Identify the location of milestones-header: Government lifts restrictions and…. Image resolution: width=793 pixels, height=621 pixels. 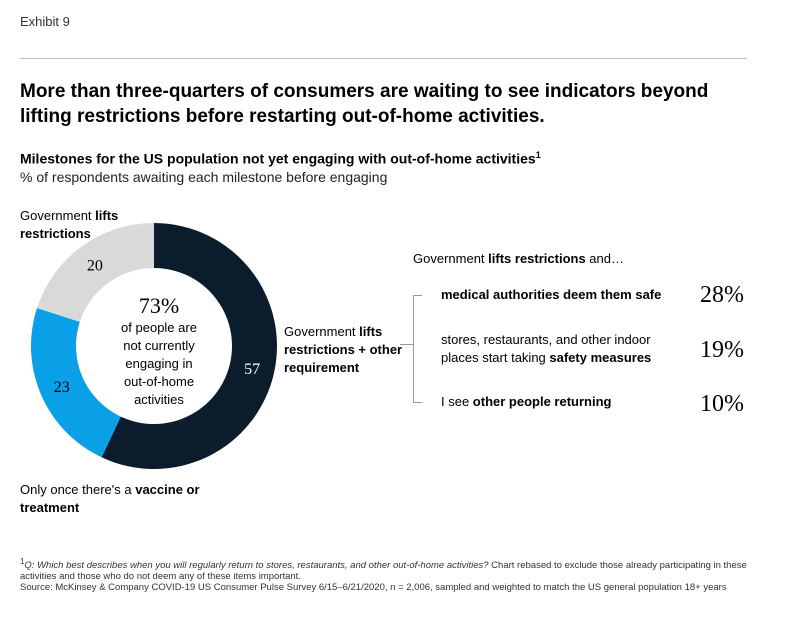
(518, 258).